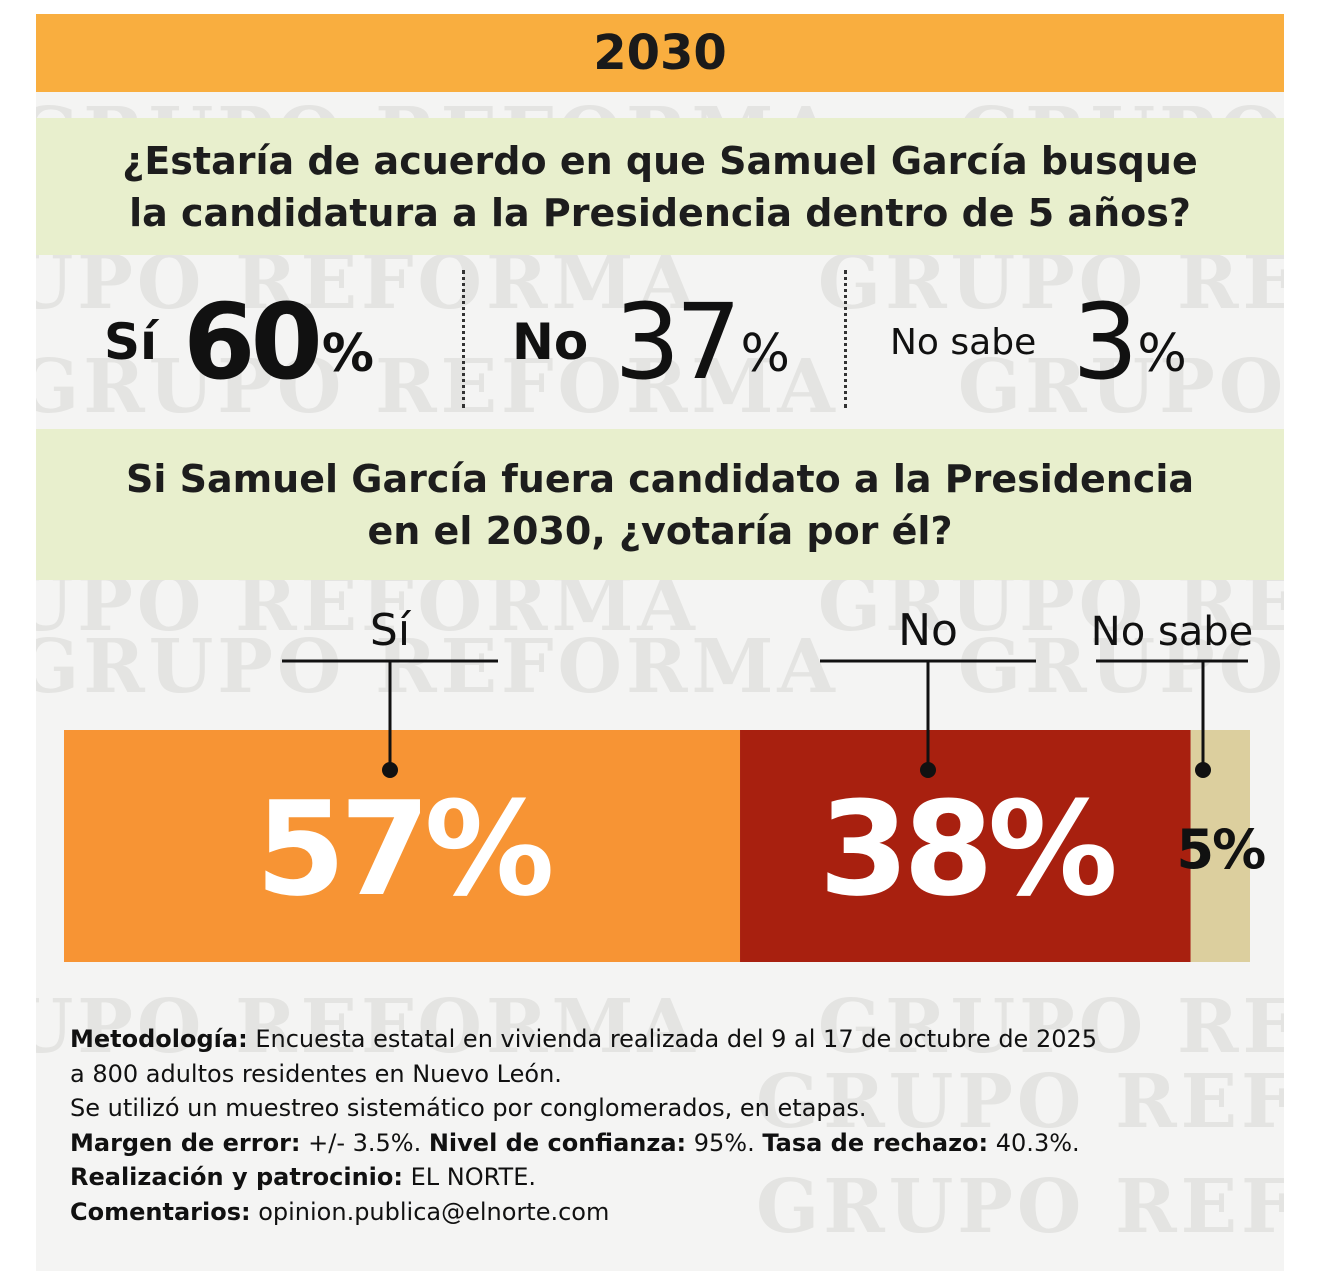 The height and width of the screenshot is (1281, 1320). Describe the element at coordinates (875, 1142) in the screenshot. I see `rejection-label: Tasa de rechazo:` at that location.